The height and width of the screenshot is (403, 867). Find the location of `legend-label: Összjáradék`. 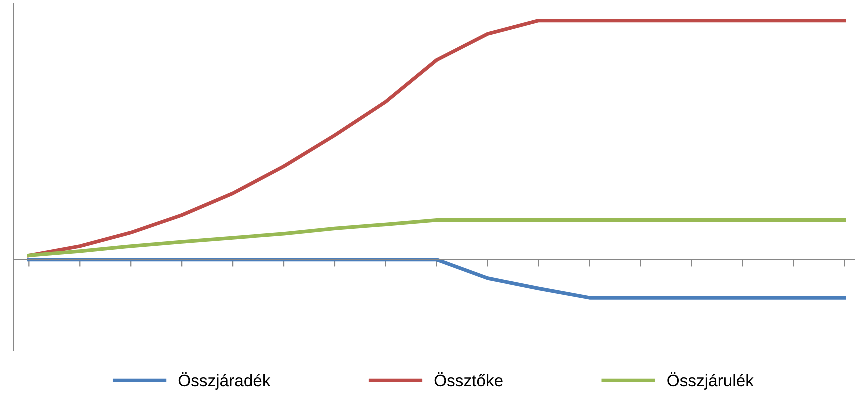

legend-label: Összjáradék is located at coordinates (224, 381).